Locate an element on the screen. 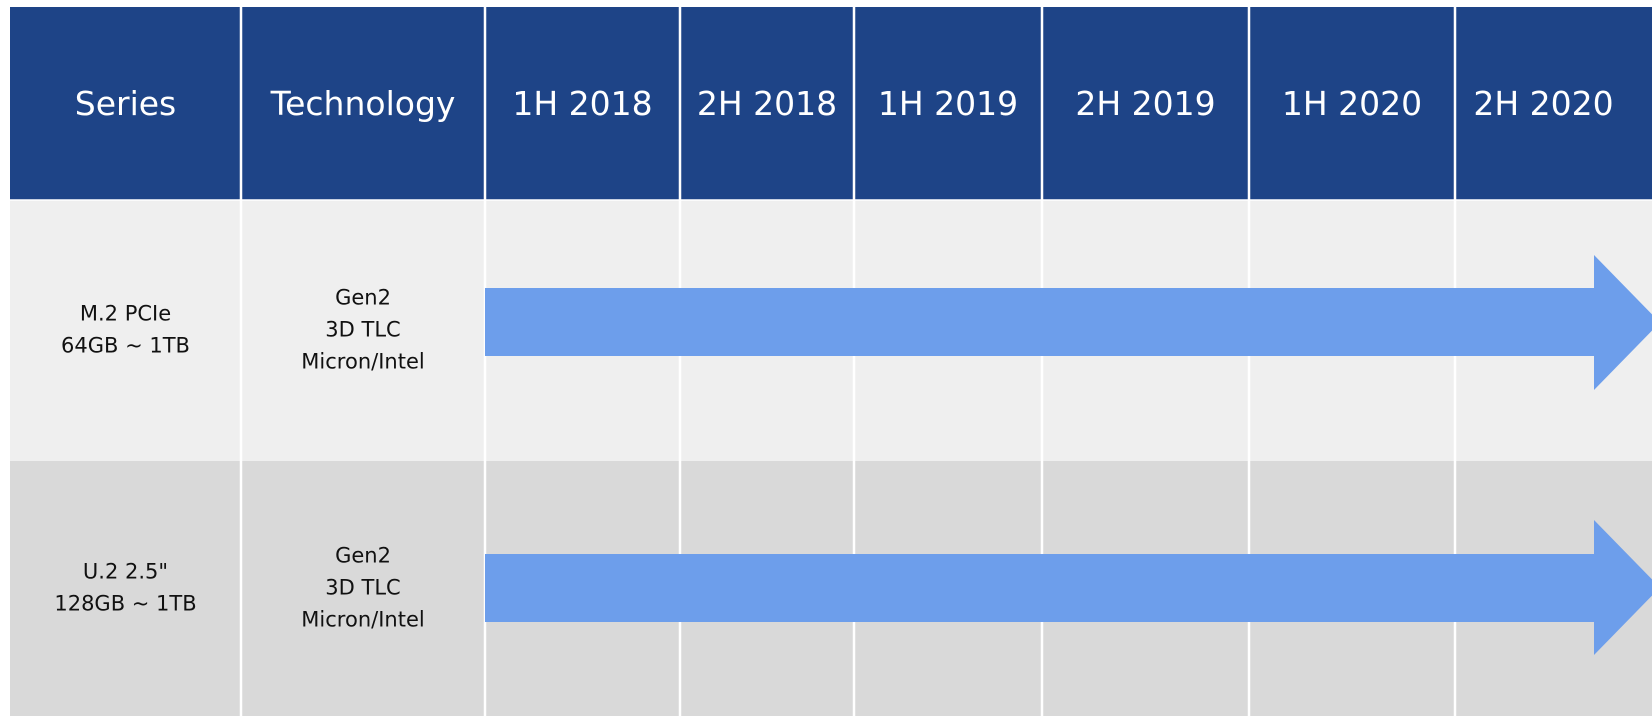  header-cell: 2H 2019 is located at coordinates (1145, 103).